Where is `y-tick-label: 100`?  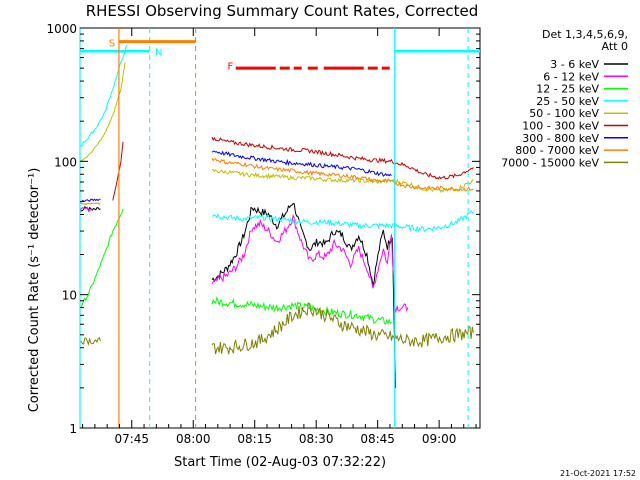
y-tick-label: 100 is located at coordinates (65, 162).